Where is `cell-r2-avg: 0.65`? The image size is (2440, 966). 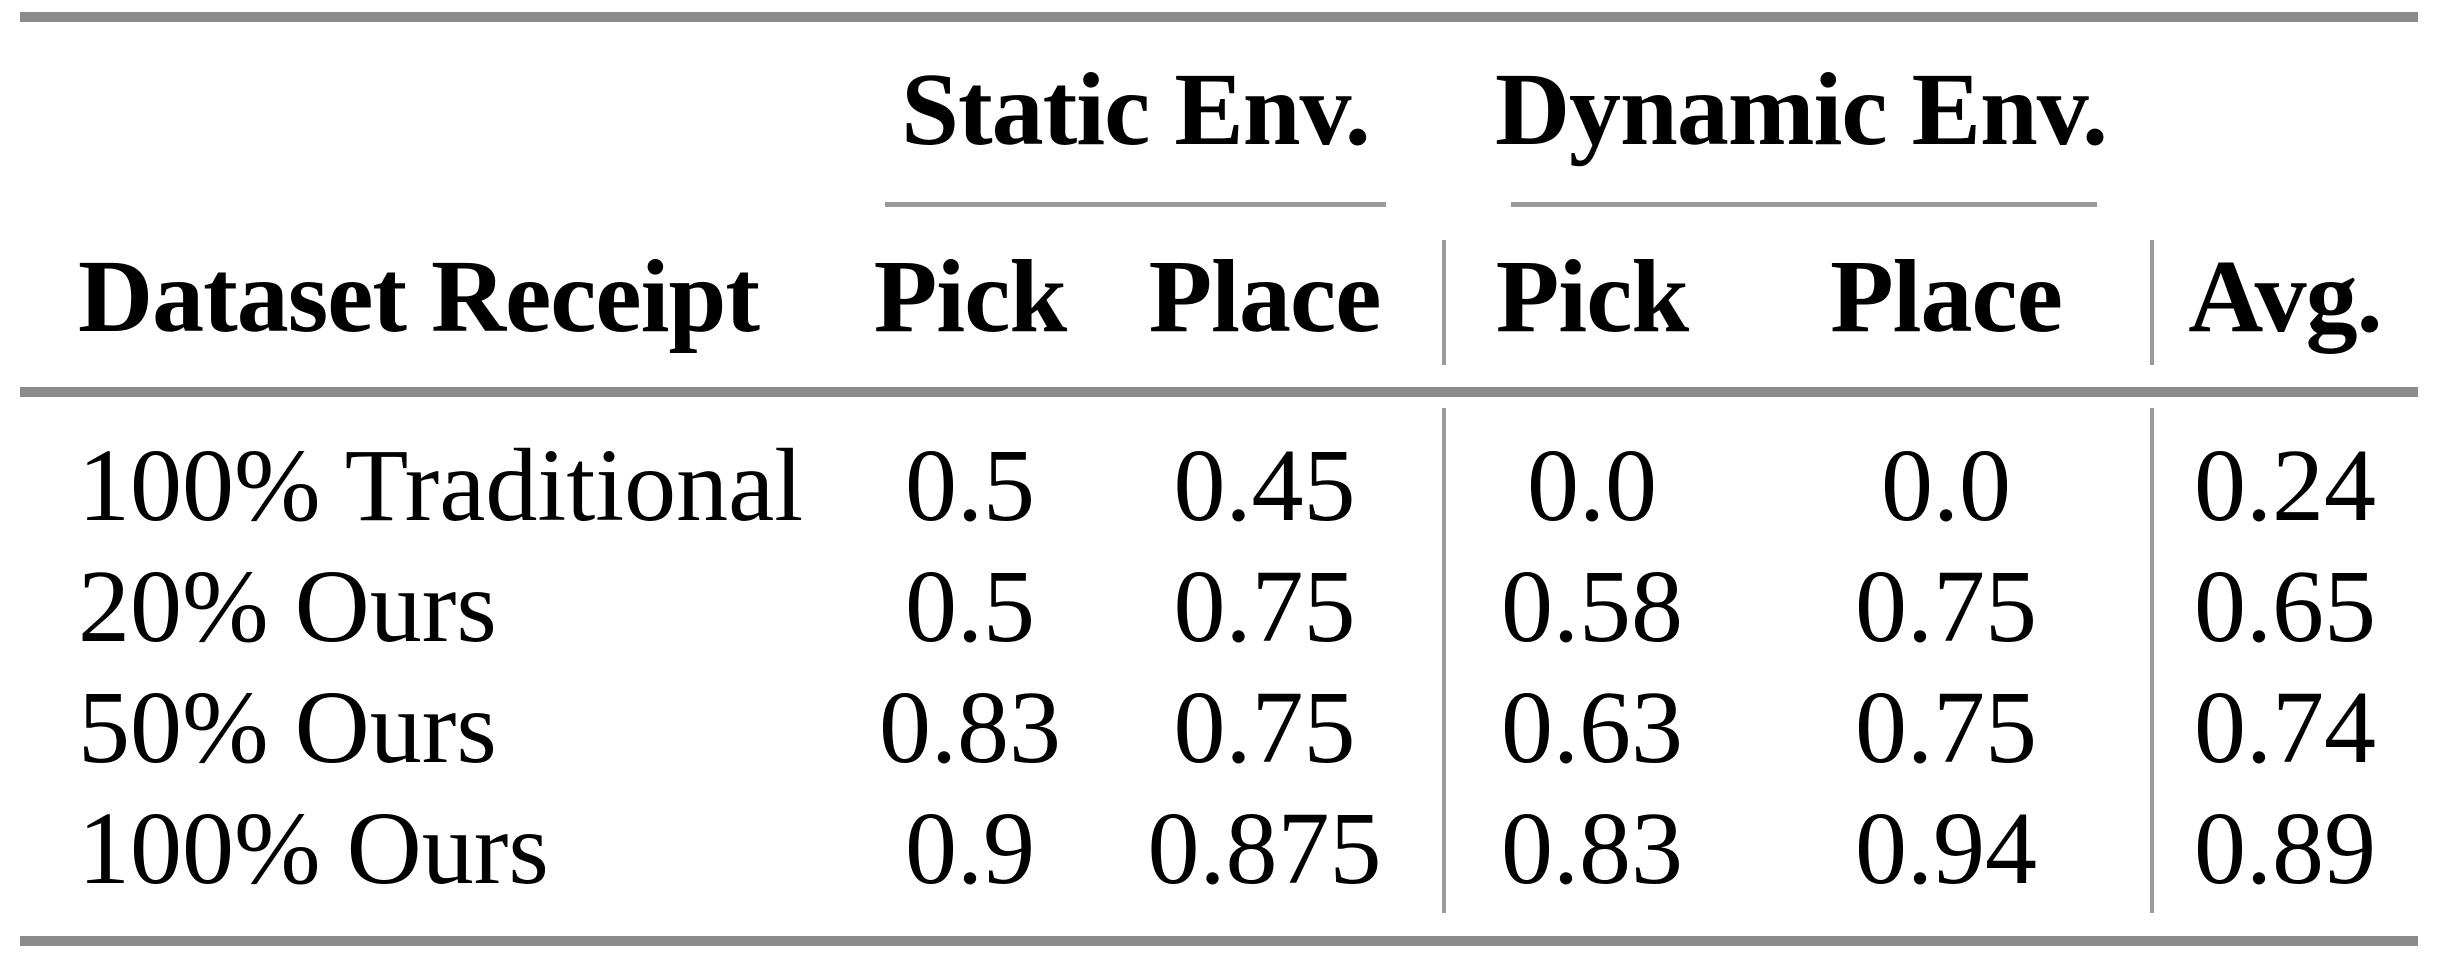
cell-r2-avg: 0.65 is located at coordinates (2285, 606).